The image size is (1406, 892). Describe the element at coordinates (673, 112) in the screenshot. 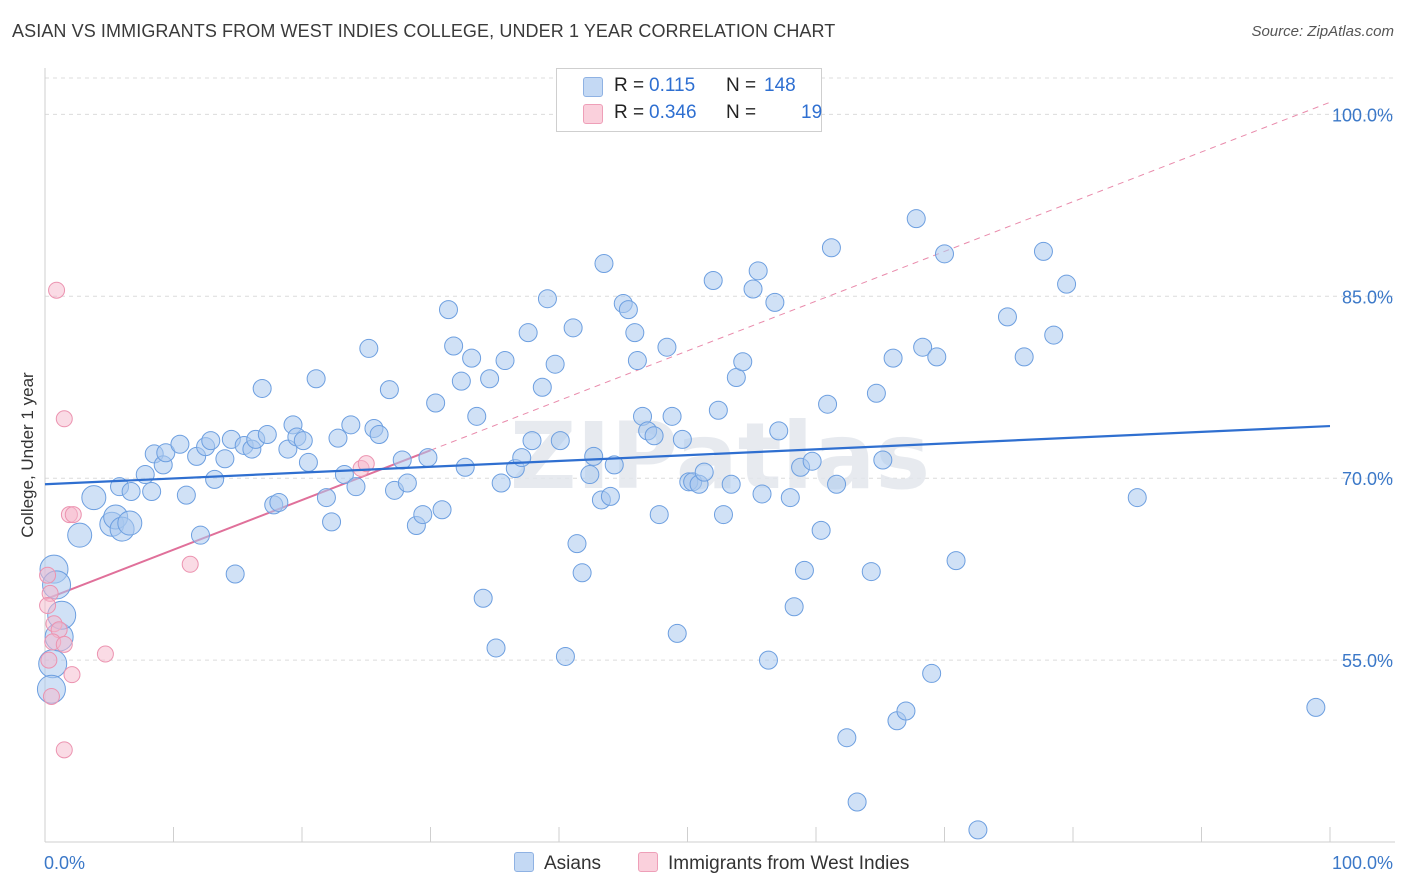

I see `legend-r-value: 0.346` at that location.